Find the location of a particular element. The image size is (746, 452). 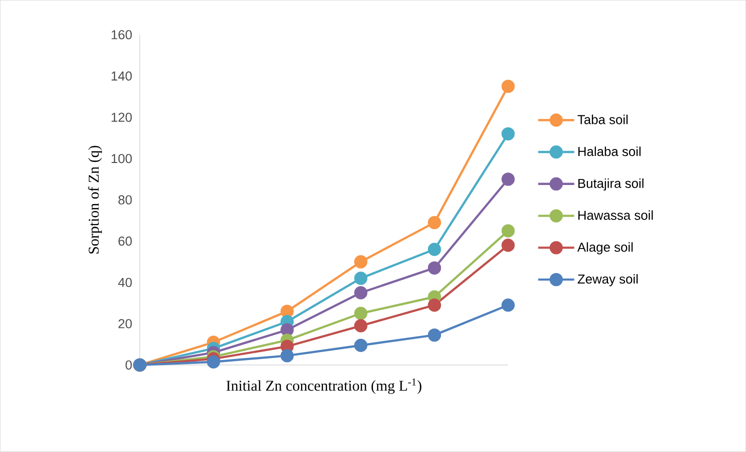

legend-label: Taba soil is located at coordinates (603, 119).